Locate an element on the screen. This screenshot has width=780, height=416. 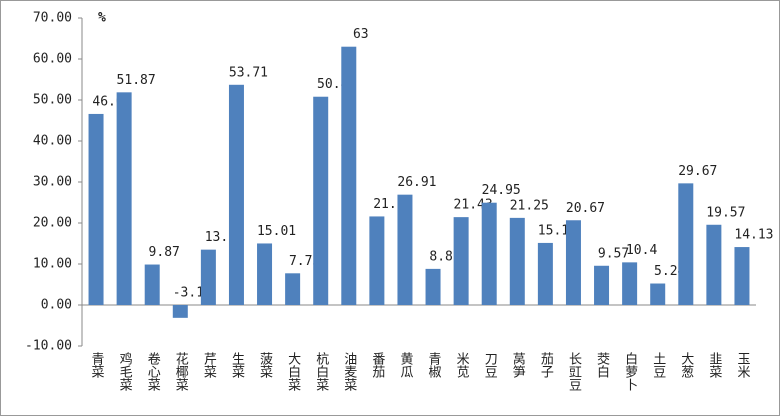
value-label: 10.4 is located at coordinates (641, 250).